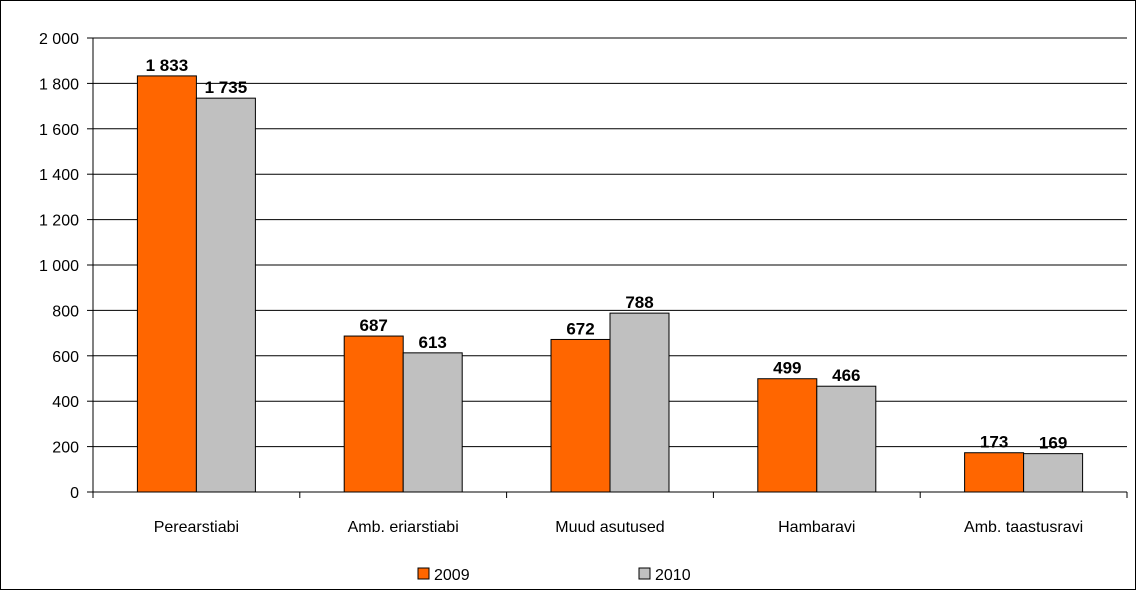 This screenshot has width=1136, height=590. What do you see at coordinates (226, 87) in the screenshot?
I see `data-label: 1 735` at bounding box center [226, 87].